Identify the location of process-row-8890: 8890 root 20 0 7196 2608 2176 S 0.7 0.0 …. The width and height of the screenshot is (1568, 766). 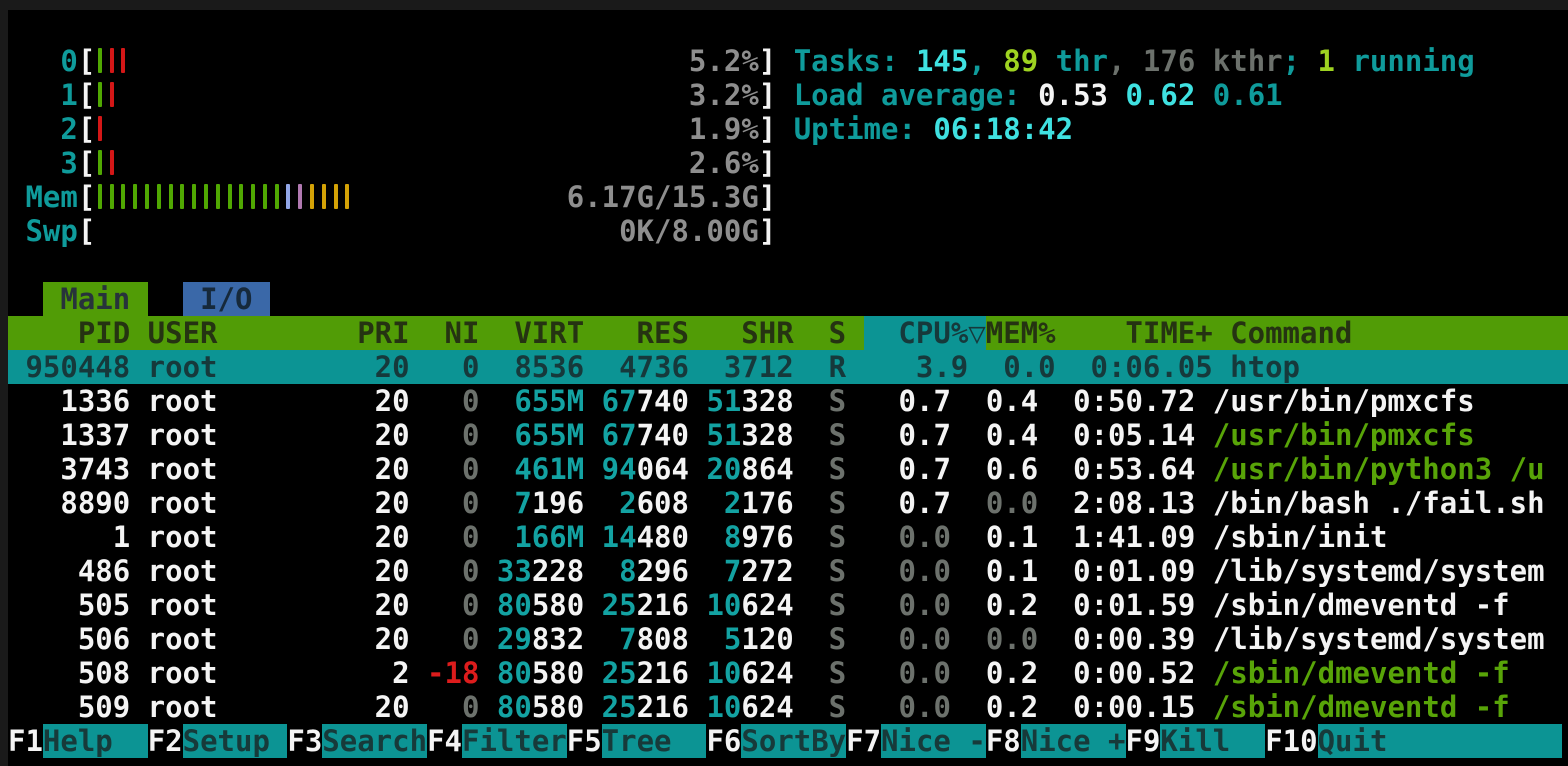
(776, 503).